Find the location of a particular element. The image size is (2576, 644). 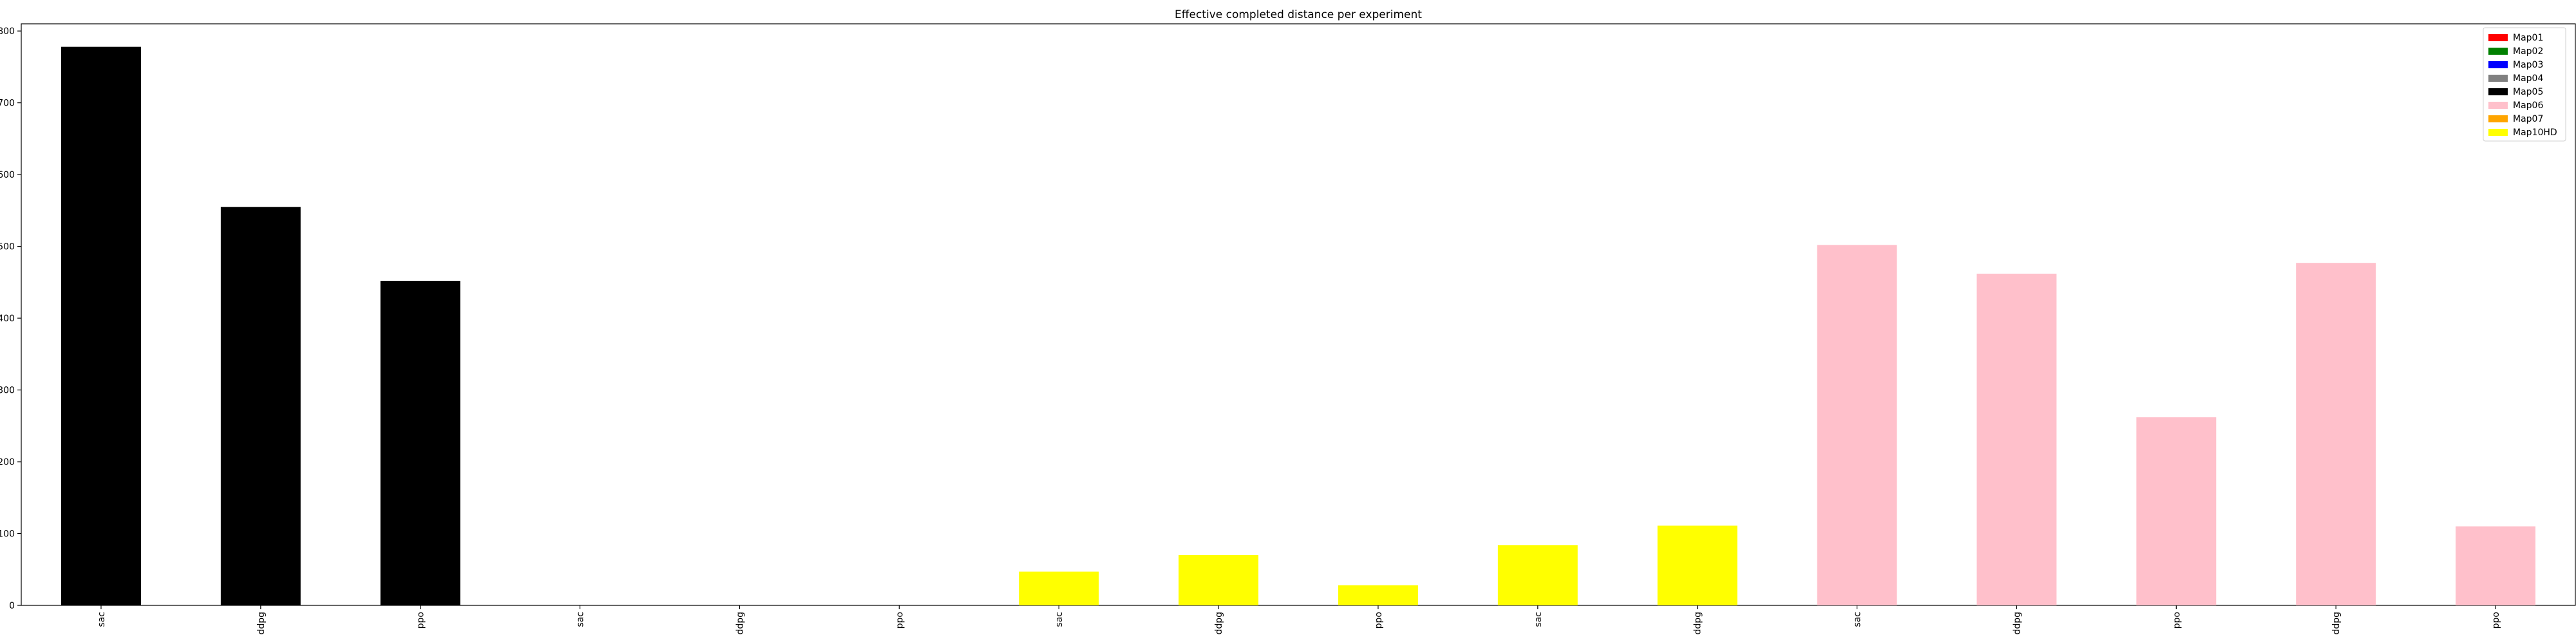

y-tick-label: 200 is located at coordinates (7, 463).